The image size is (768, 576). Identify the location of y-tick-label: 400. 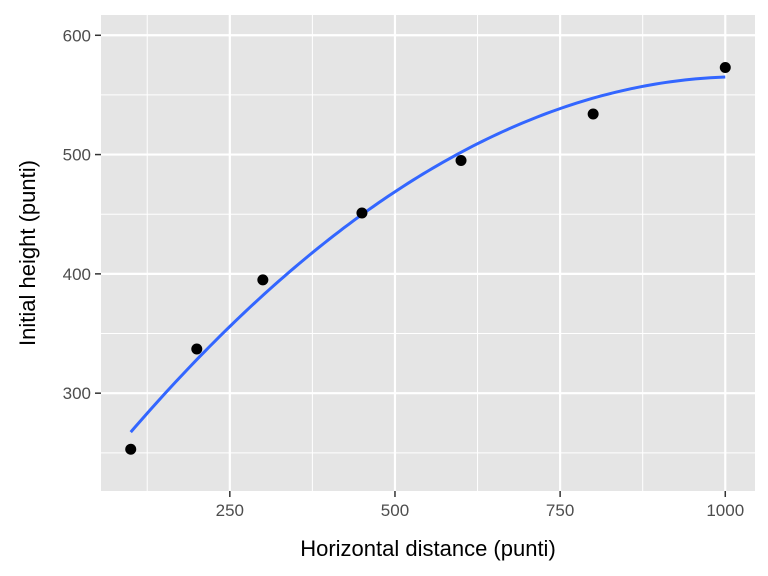
(77, 274).